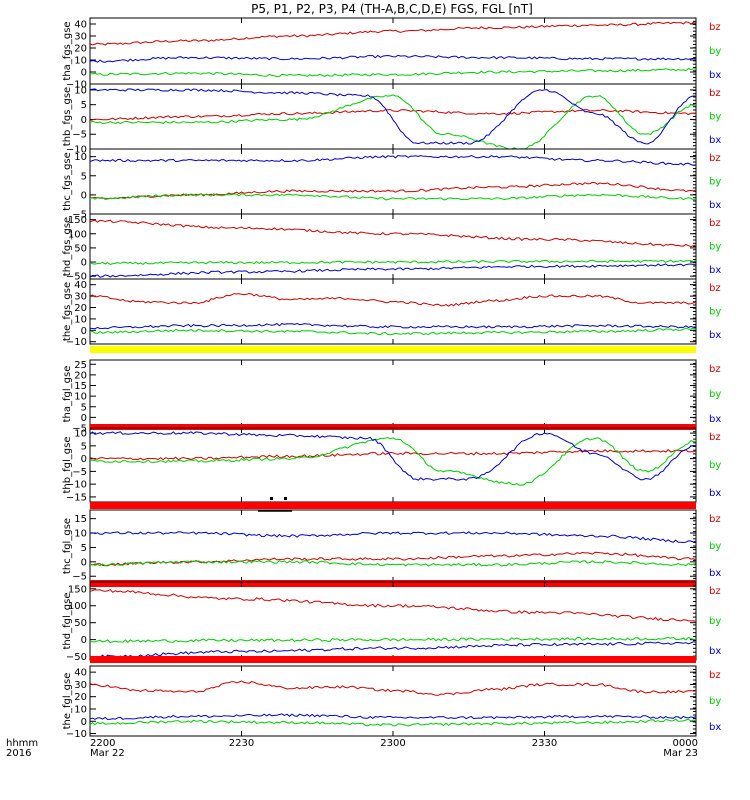  Describe the element at coordinates (275, 504) in the screenshot. I see `gap-marks` at that location.